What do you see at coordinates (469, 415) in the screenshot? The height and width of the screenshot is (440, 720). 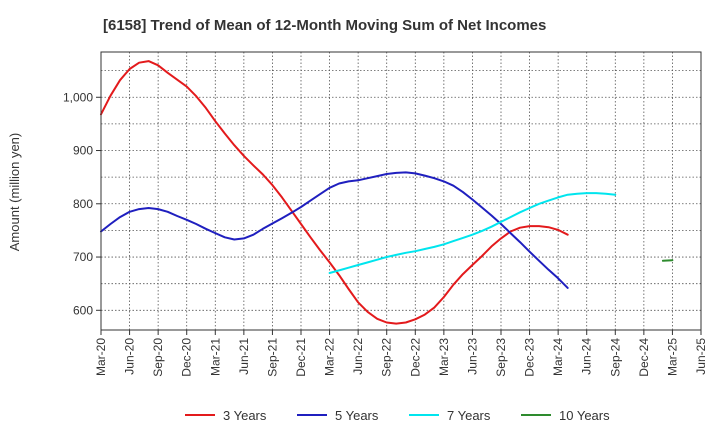 I see `legend-label: 7 Years` at bounding box center [469, 415].